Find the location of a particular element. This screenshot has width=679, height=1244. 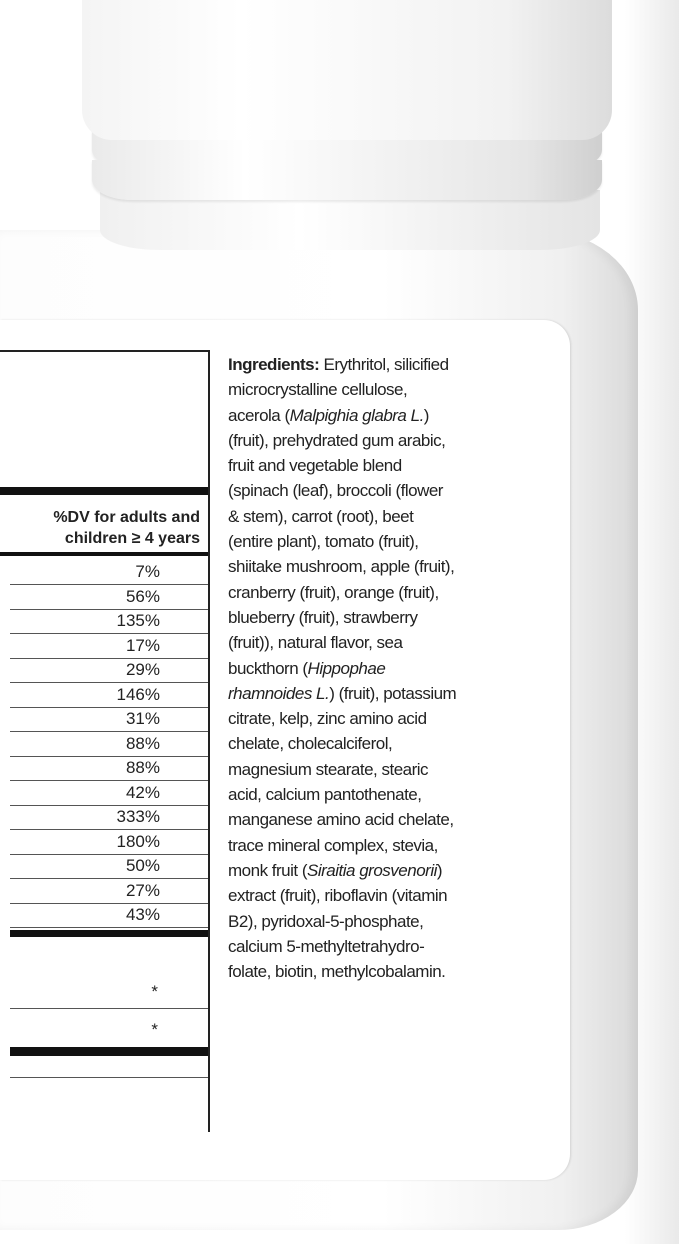

table-row: 7% is located at coordinates (109, 572).